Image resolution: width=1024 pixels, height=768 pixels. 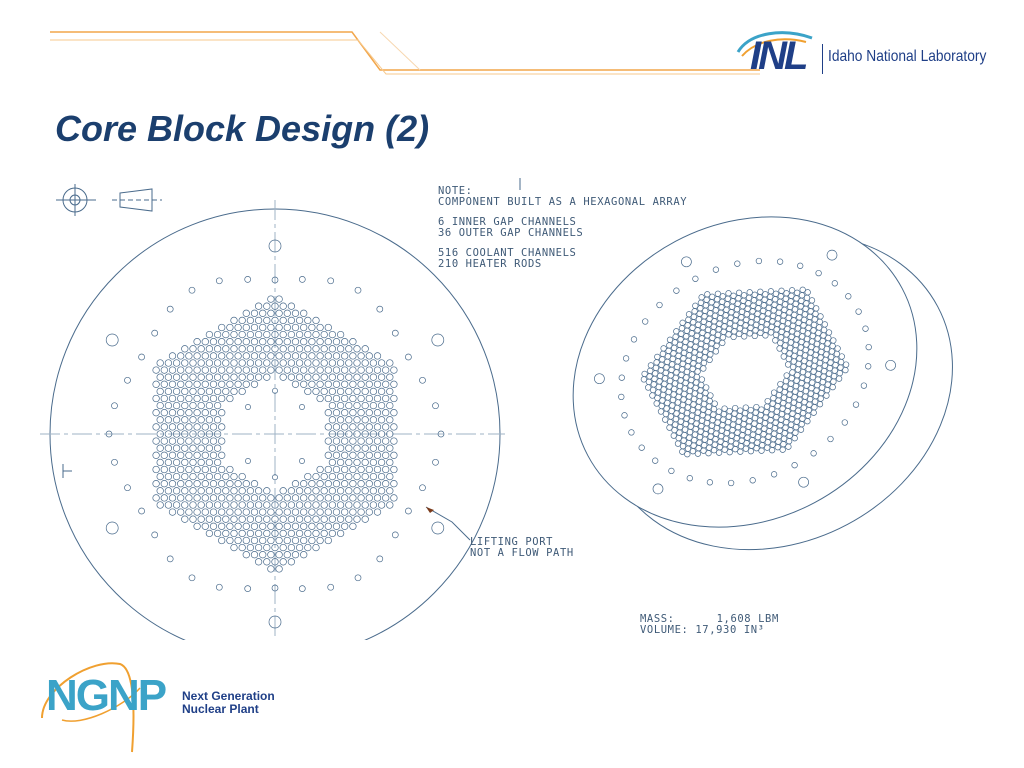 What do you see at coordinates (686, 262) in the screenshot?
I see `iso-lifting-port` at bounding box center [686, 262].